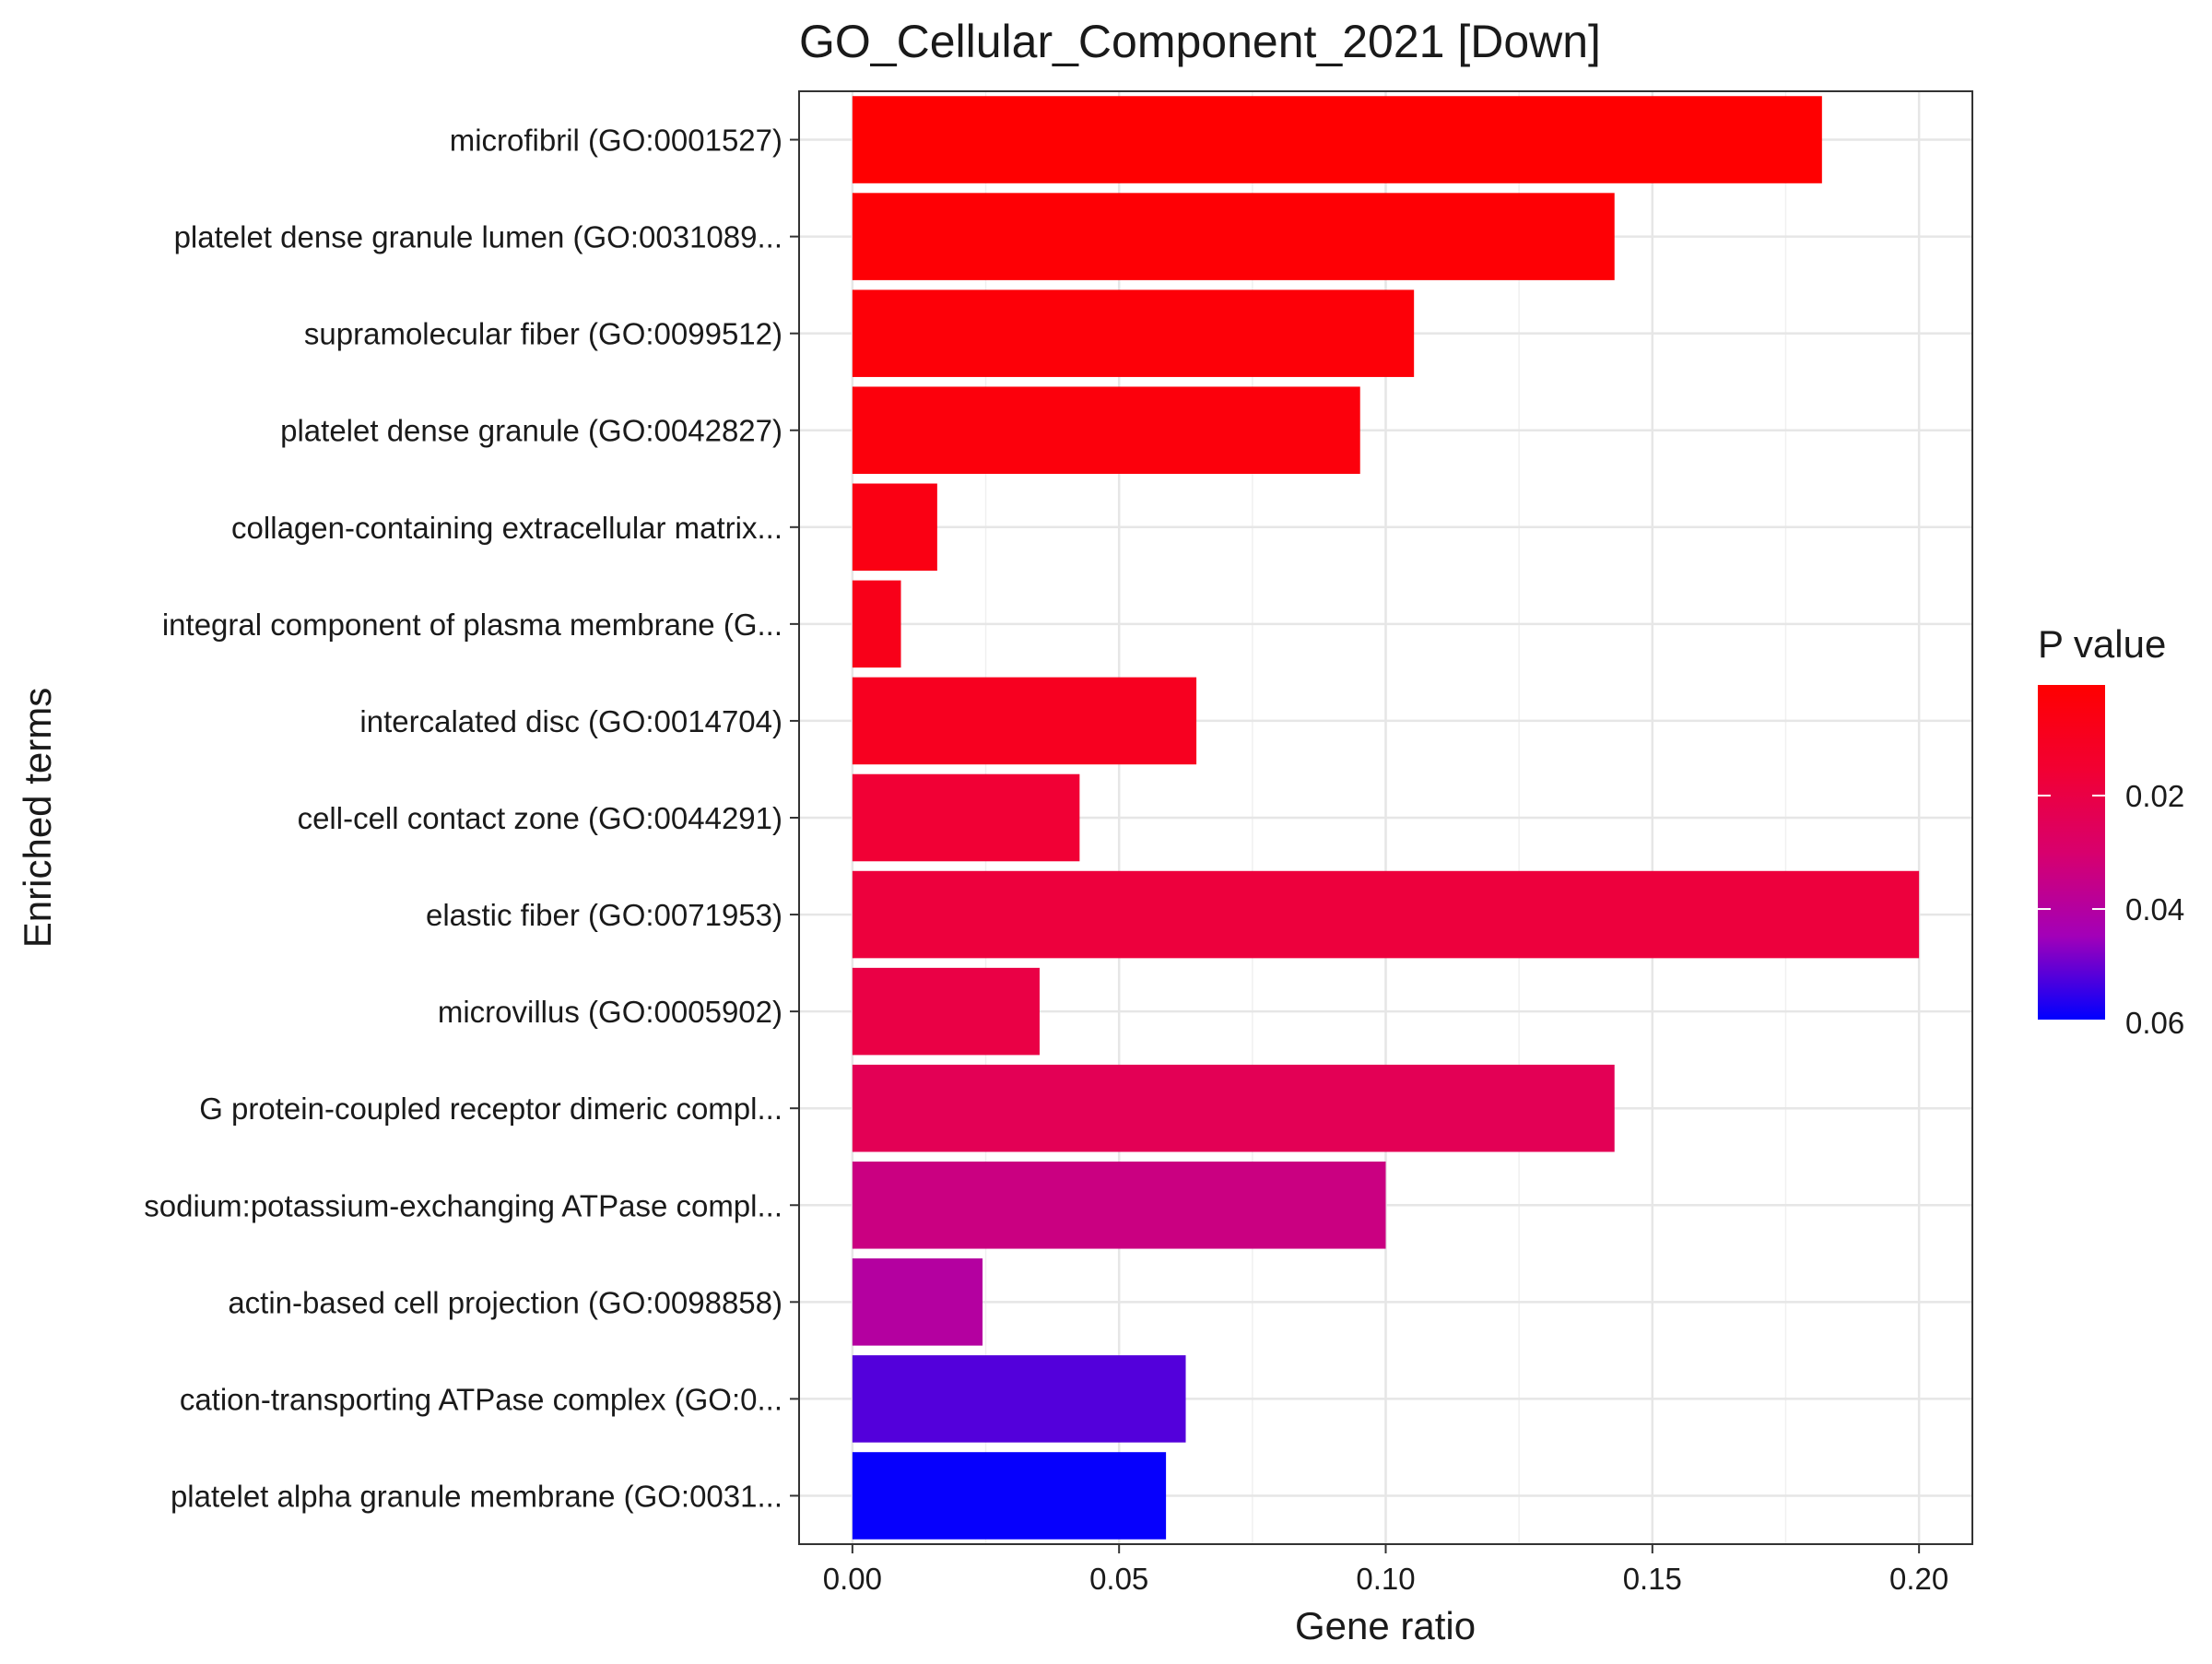  I want to click on legend-tick-label: 0.02, so click(2154, 796).